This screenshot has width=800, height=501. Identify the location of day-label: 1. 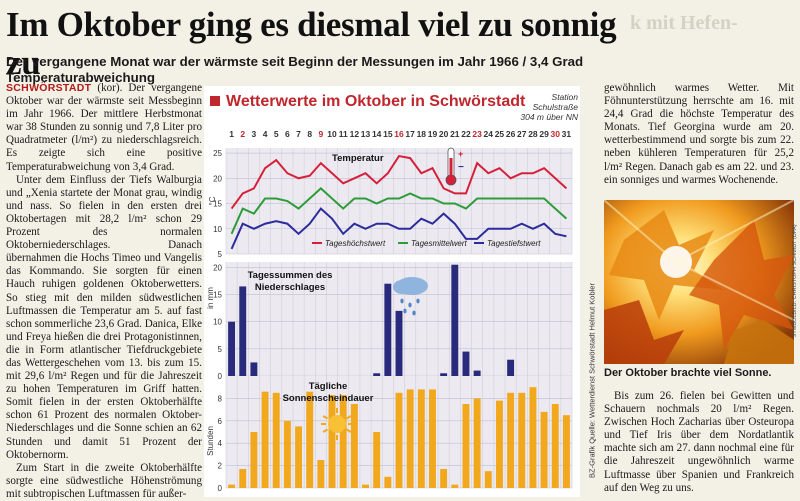
(231, 134).